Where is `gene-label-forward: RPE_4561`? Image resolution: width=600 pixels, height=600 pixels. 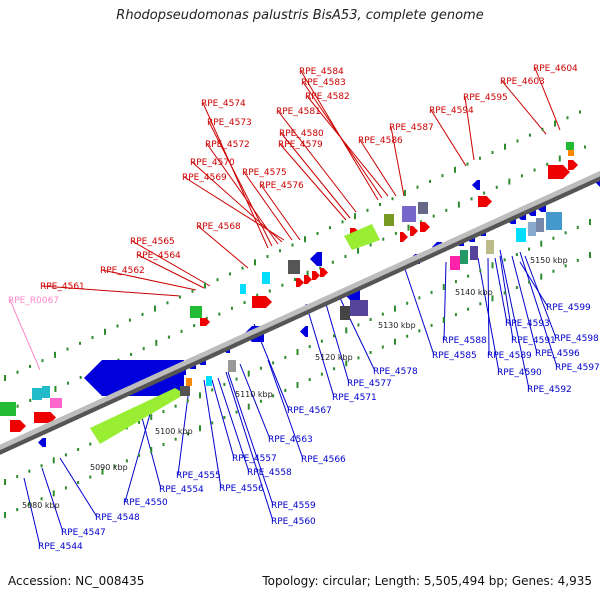 gene-label-forward: RPE_4561 is located at coordinates (62, 287).